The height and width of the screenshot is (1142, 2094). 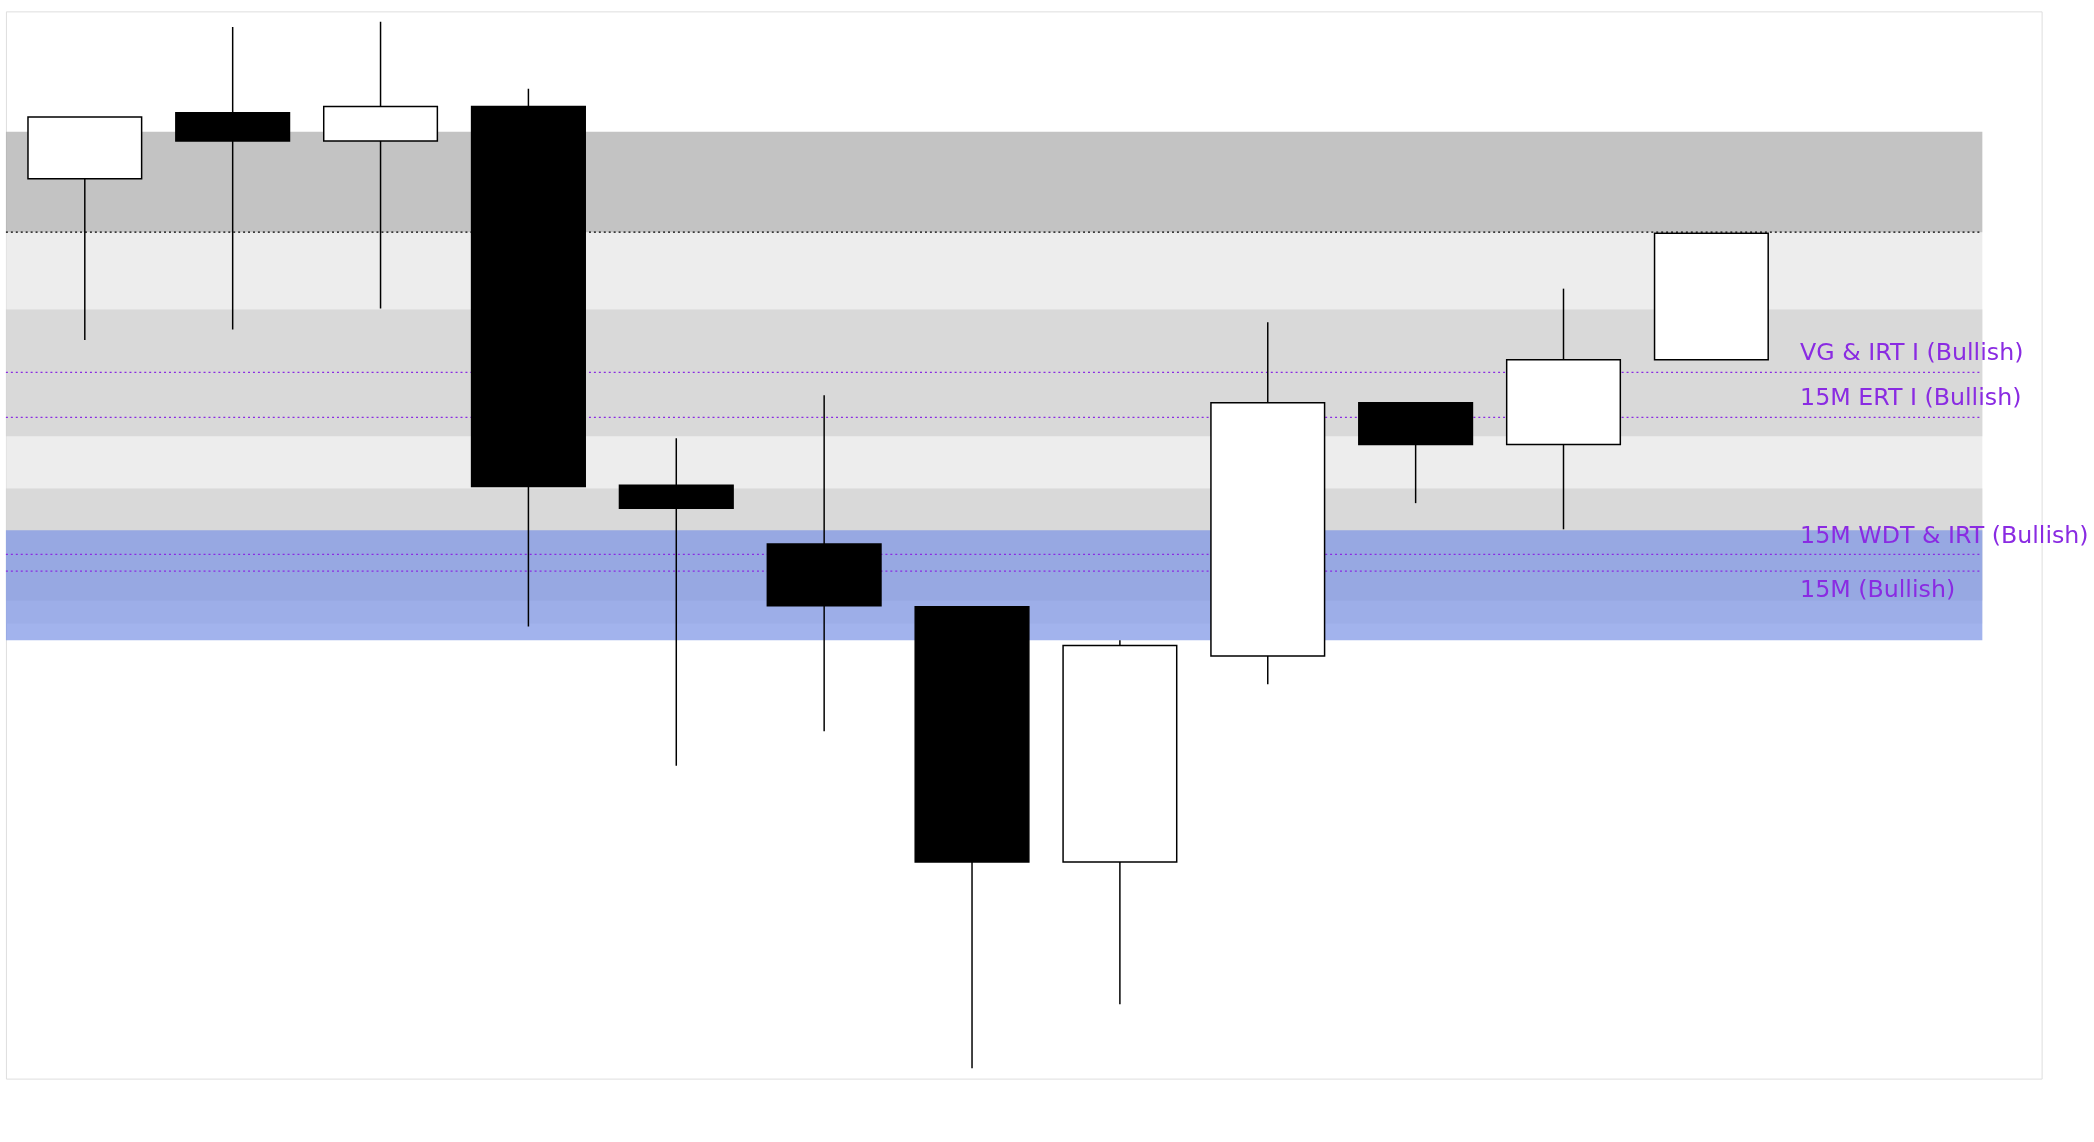 I want to click on ref-line-label: 15M ERT I (Bullish), so click(x=1911, y=397).